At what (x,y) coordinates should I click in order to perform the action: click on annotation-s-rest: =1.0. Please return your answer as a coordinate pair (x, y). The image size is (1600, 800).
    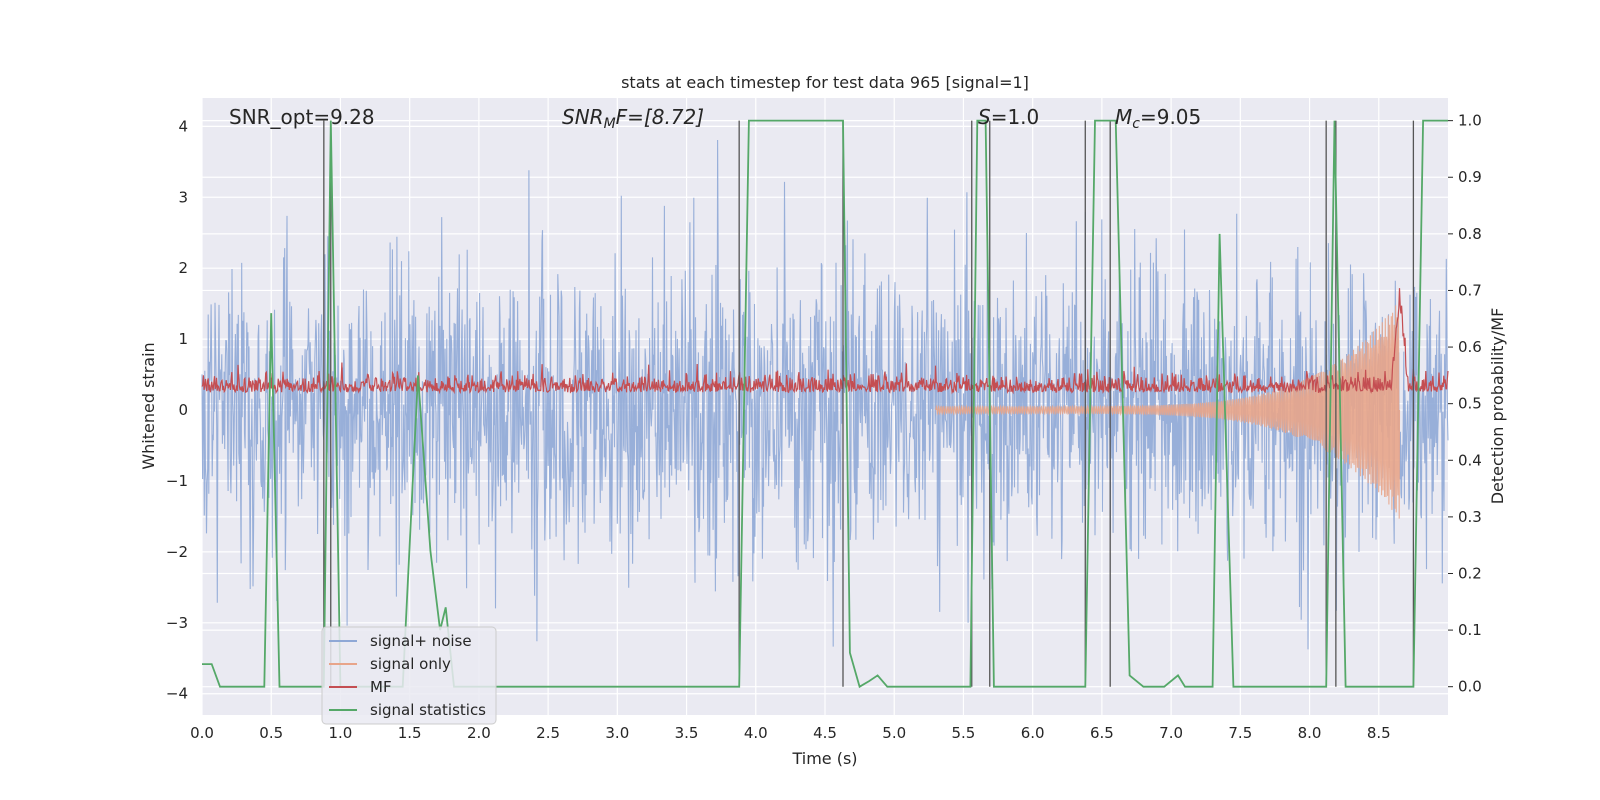
    Looking at the image, I should click on (1015, 117).